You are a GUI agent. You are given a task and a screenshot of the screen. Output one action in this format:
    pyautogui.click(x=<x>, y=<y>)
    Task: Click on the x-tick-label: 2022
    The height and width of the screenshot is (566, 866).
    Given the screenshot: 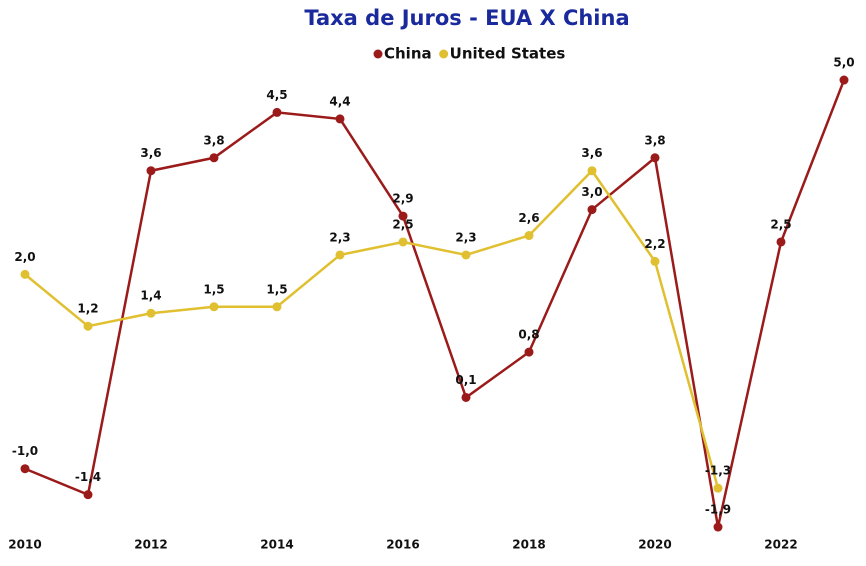 What is the action you would take?
    pyautogui.click(x=780, y=545)
    